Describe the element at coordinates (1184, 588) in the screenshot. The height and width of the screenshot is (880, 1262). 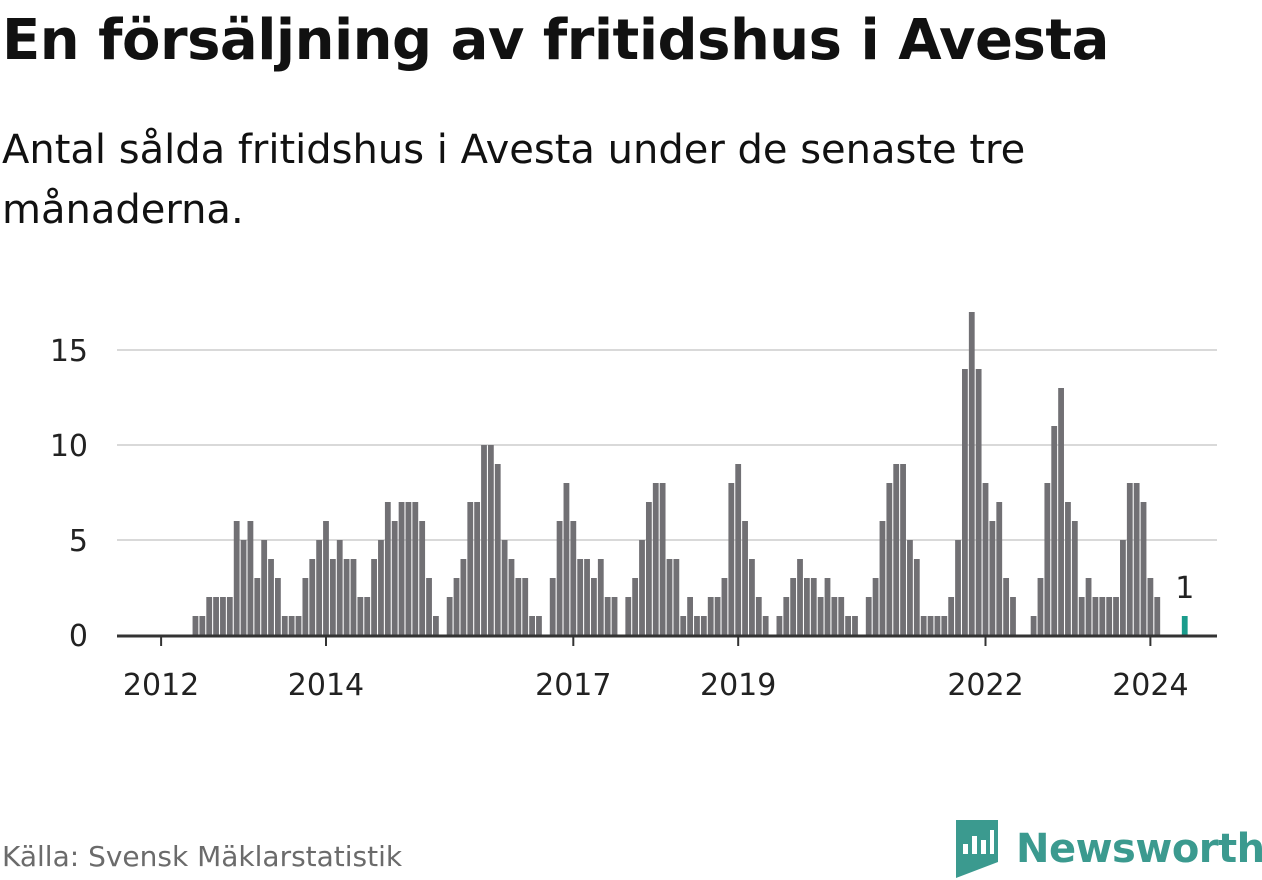
I see `highlight-data-label: 1` at that location.